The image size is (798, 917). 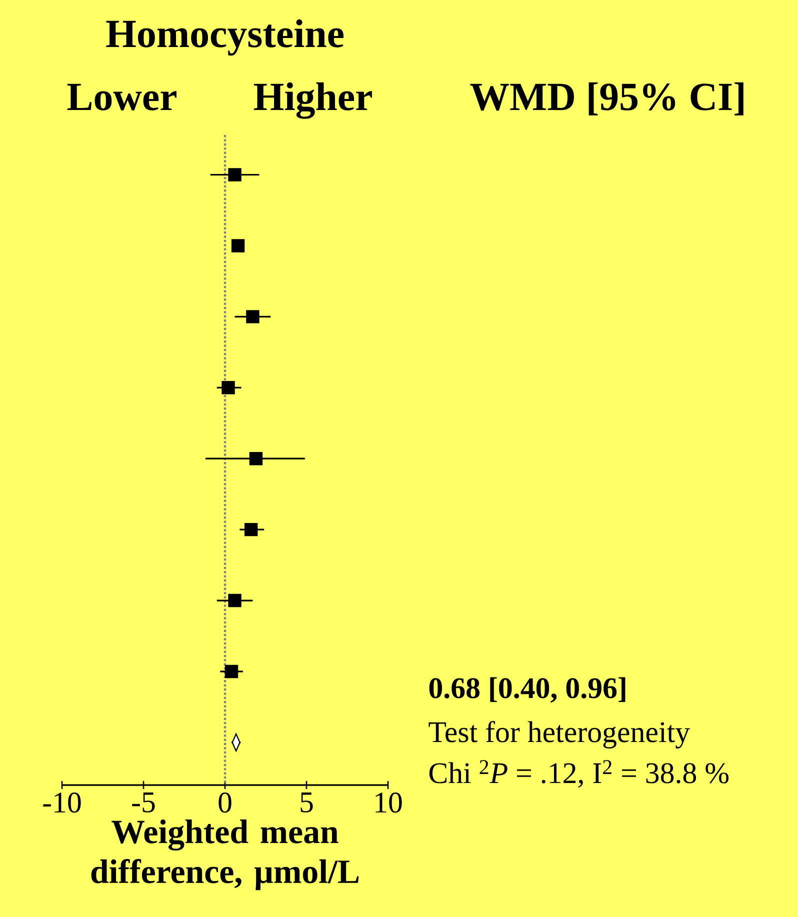 What do you see at coordinates (313, 100) in the screenshot?
I see `text: Higher` at bounding box center [313, 100].